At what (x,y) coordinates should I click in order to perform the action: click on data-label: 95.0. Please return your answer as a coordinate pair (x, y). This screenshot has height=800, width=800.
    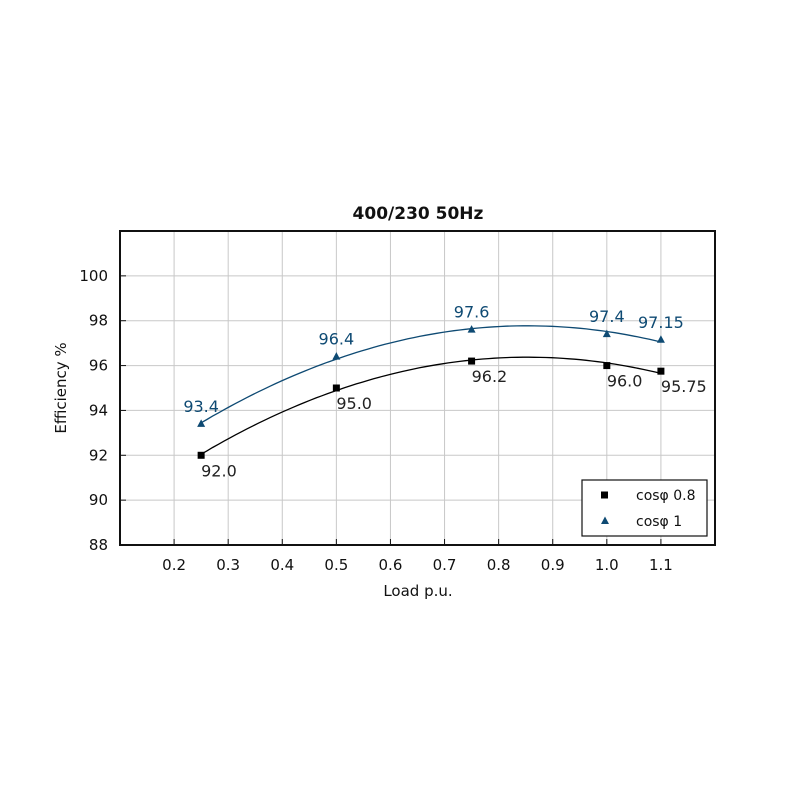
    Looking at the image, I should click on (354, 403).